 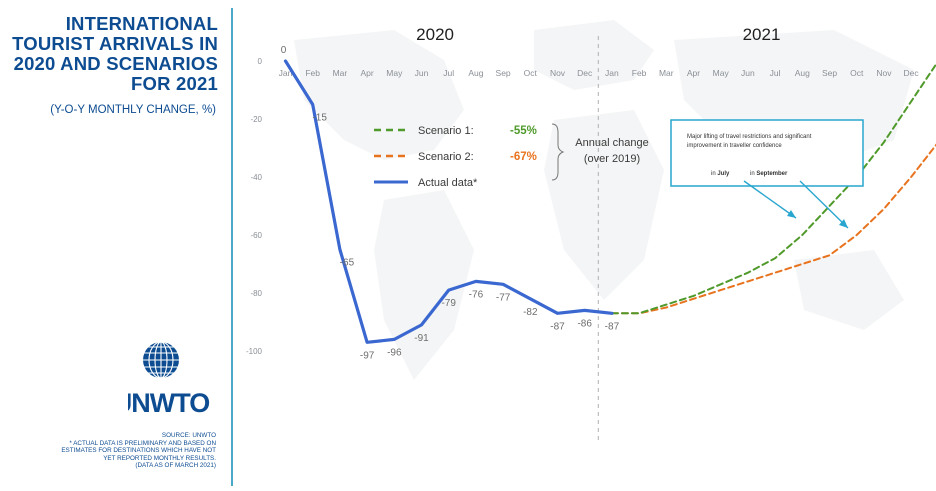 What do you see at coordinates (115, 43) in the screenshot?
I see `title-line: TOURIST ARRIVALS IN` at bounding box center [115, 43].